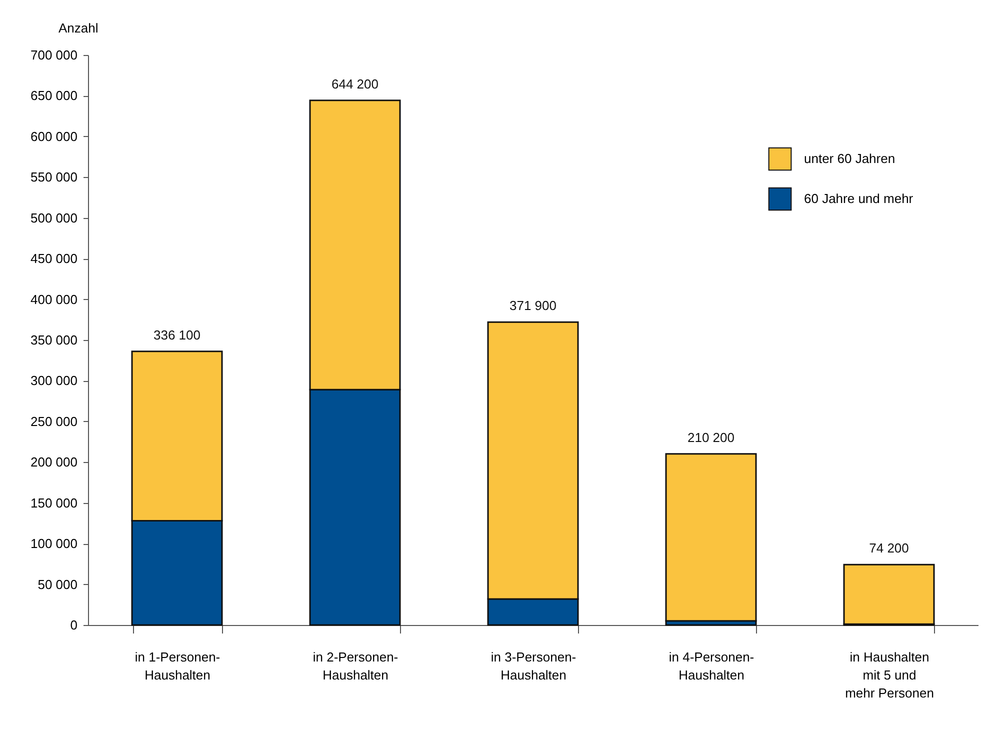 This screenshot has width=988, height=729. Describe the element at coordinates (78, 28) in the screenshot. I see `y-axis-title: Anzahl` at that location.